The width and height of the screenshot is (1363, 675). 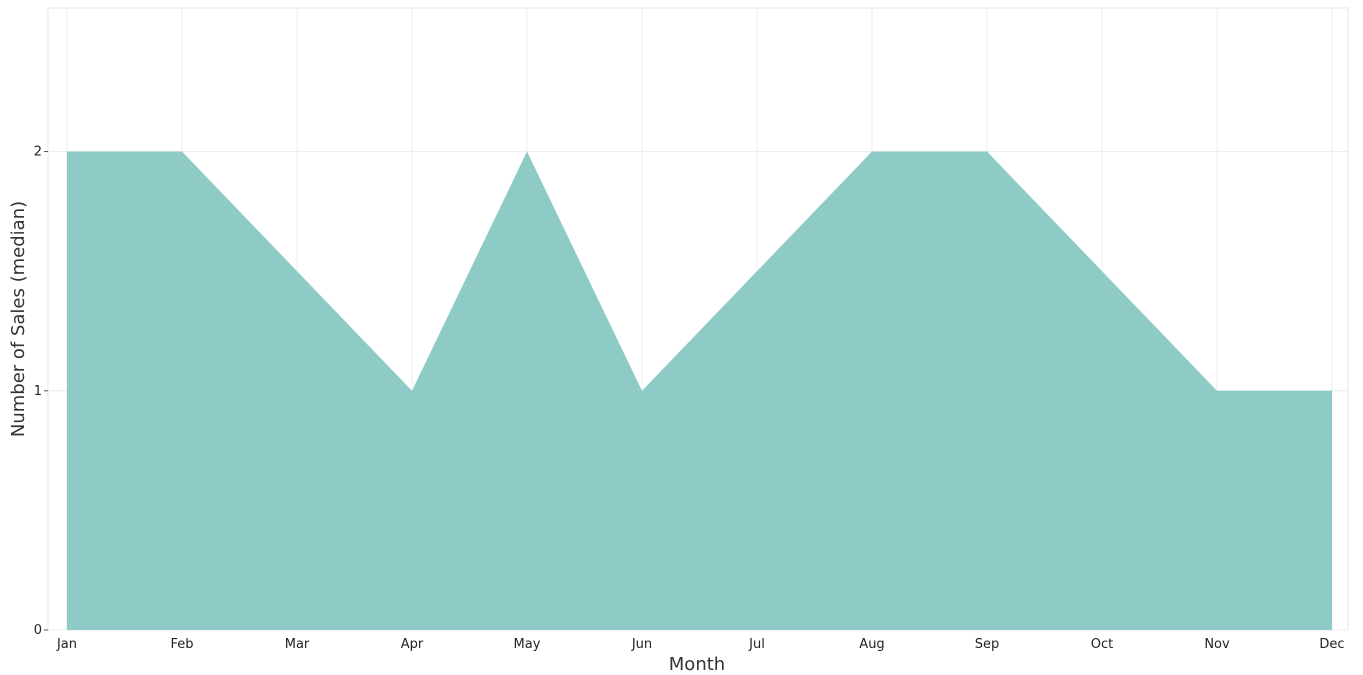 What do you see at coordinates (1331, 644) in the screenshot?
I see `x-tick-label: Dec` at bounding box center [1331, 644].